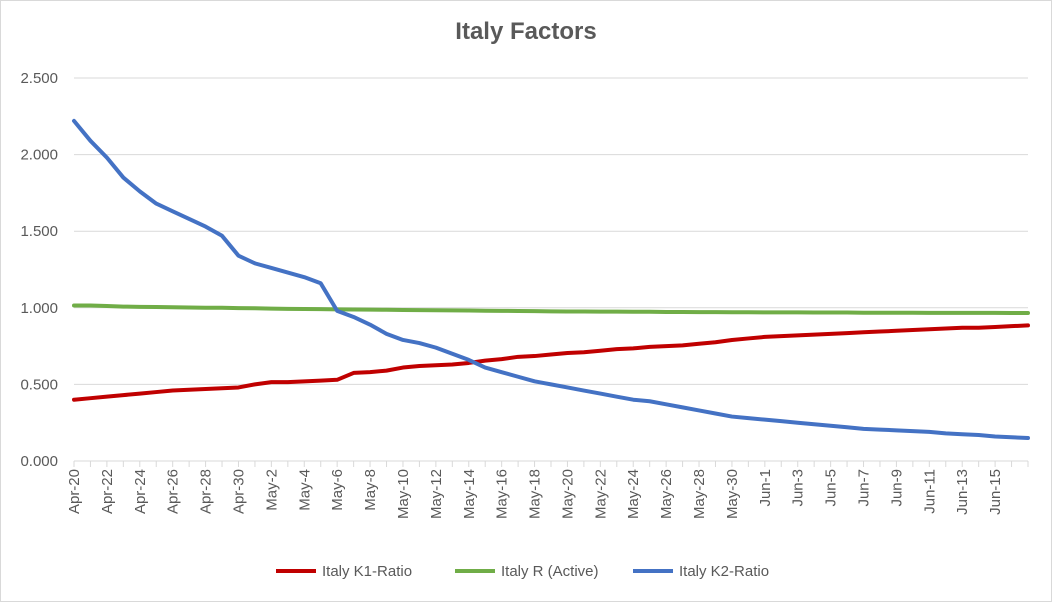 Image resolution: width=1052 pixels, height=602 pixels. Describe the element at coordinates (567, 494) in the screenshot. I see `x-tick-label: May-20` at that location.